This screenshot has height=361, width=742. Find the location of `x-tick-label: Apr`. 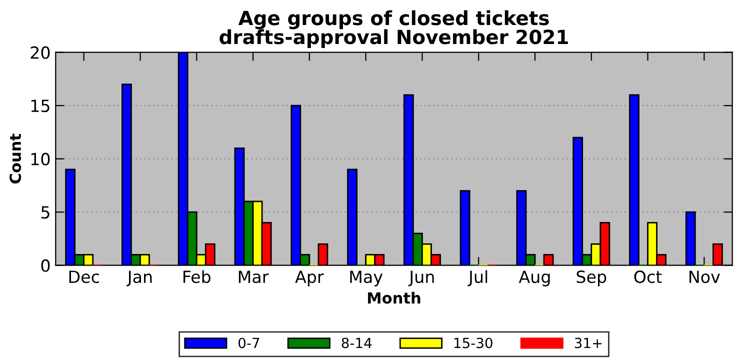

x-tick-label: Apr is located at coordinates (309, 278).